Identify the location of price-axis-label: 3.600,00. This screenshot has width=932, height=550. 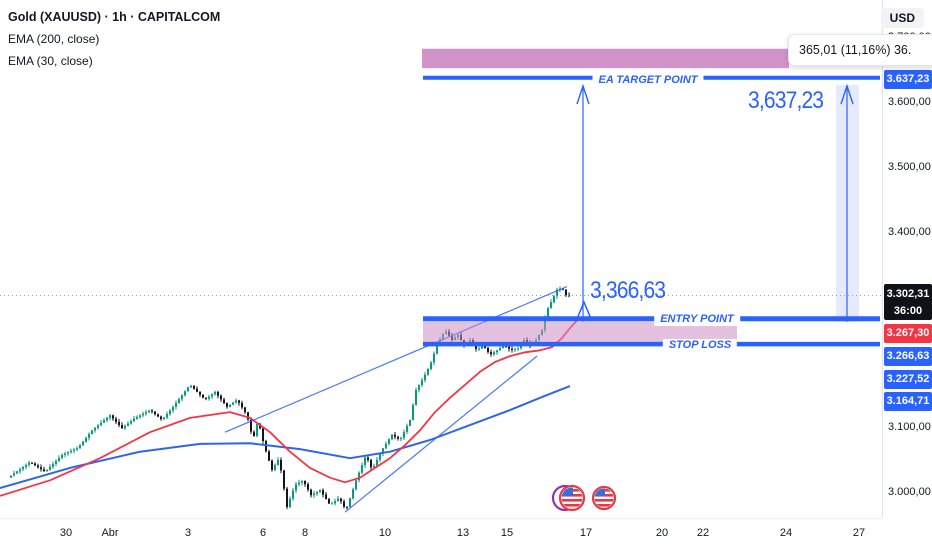
(909, 102).